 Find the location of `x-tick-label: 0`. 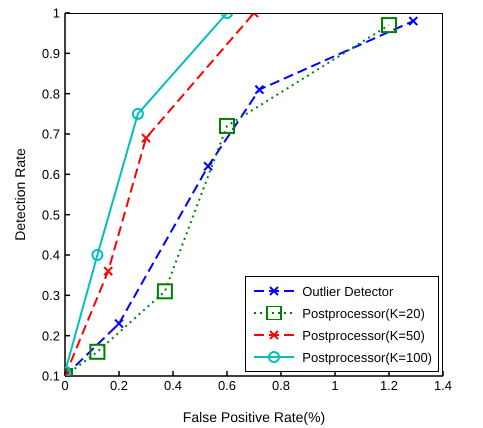

x-tick-label: 0 is located at coordinates (65, 386).